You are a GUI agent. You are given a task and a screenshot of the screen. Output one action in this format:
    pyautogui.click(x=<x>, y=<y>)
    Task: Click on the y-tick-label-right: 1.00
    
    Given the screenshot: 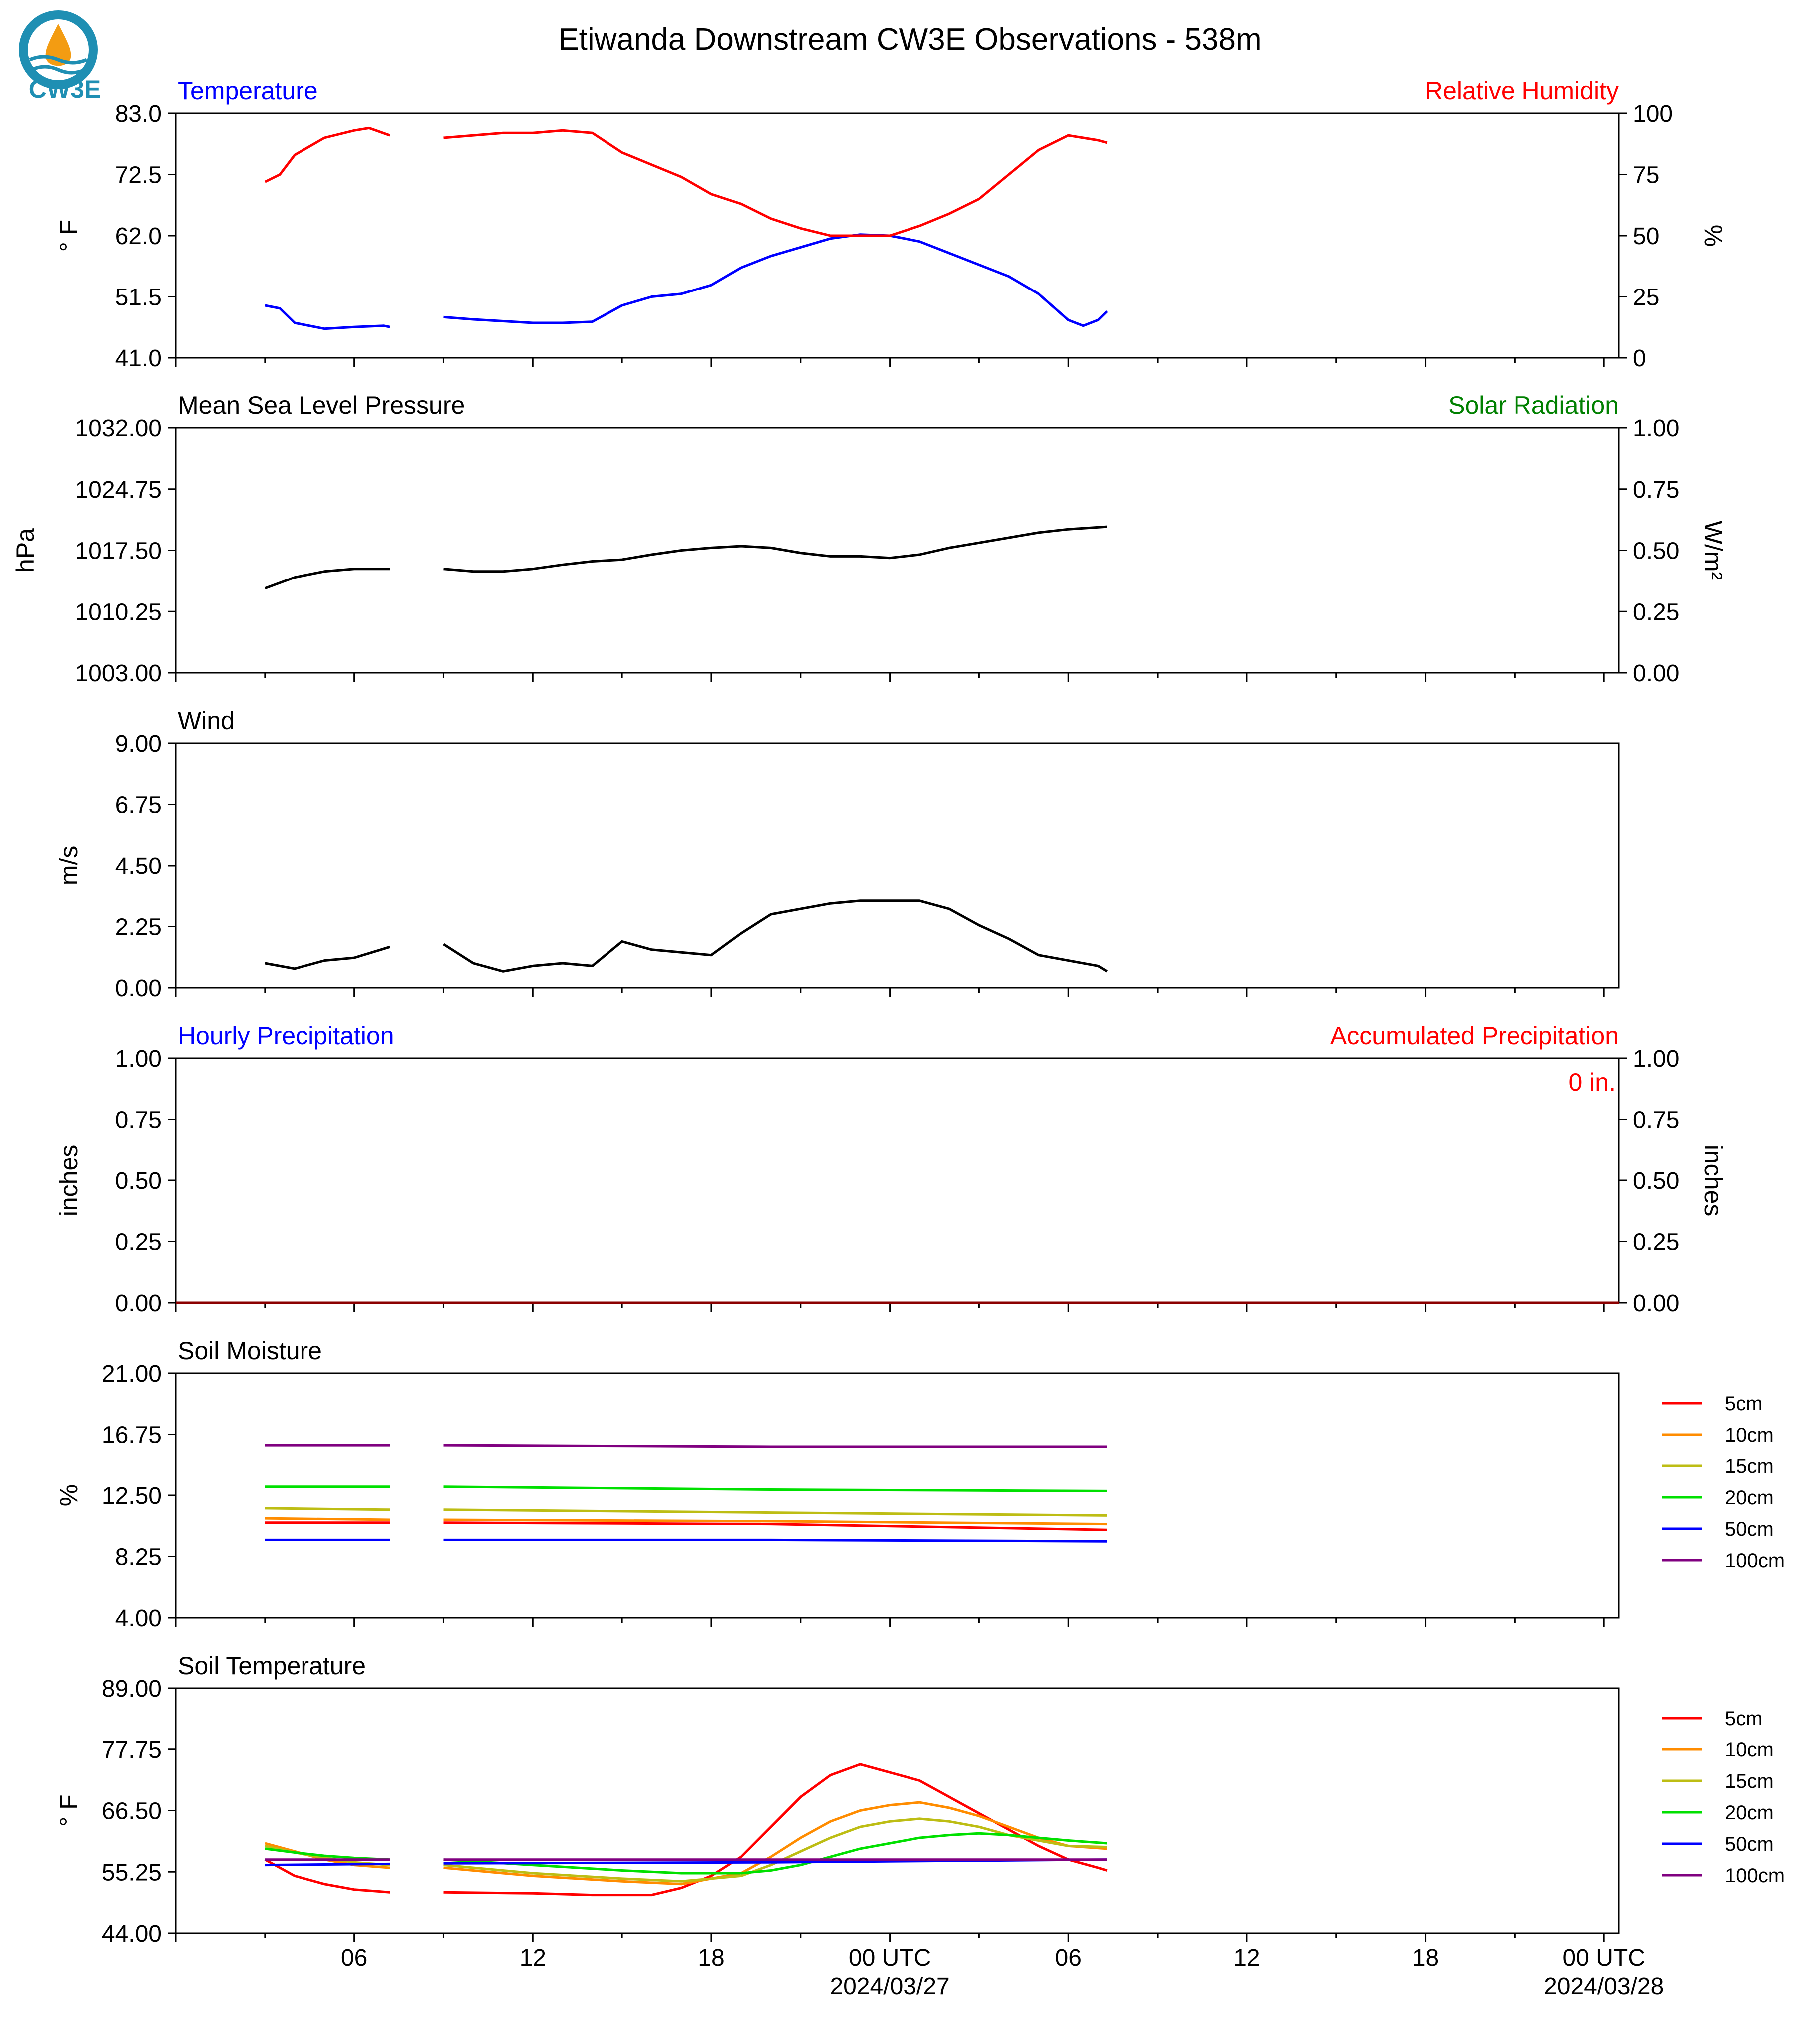 What is the action you would take?
    pyautogui.click(x=1656, y=428)
    